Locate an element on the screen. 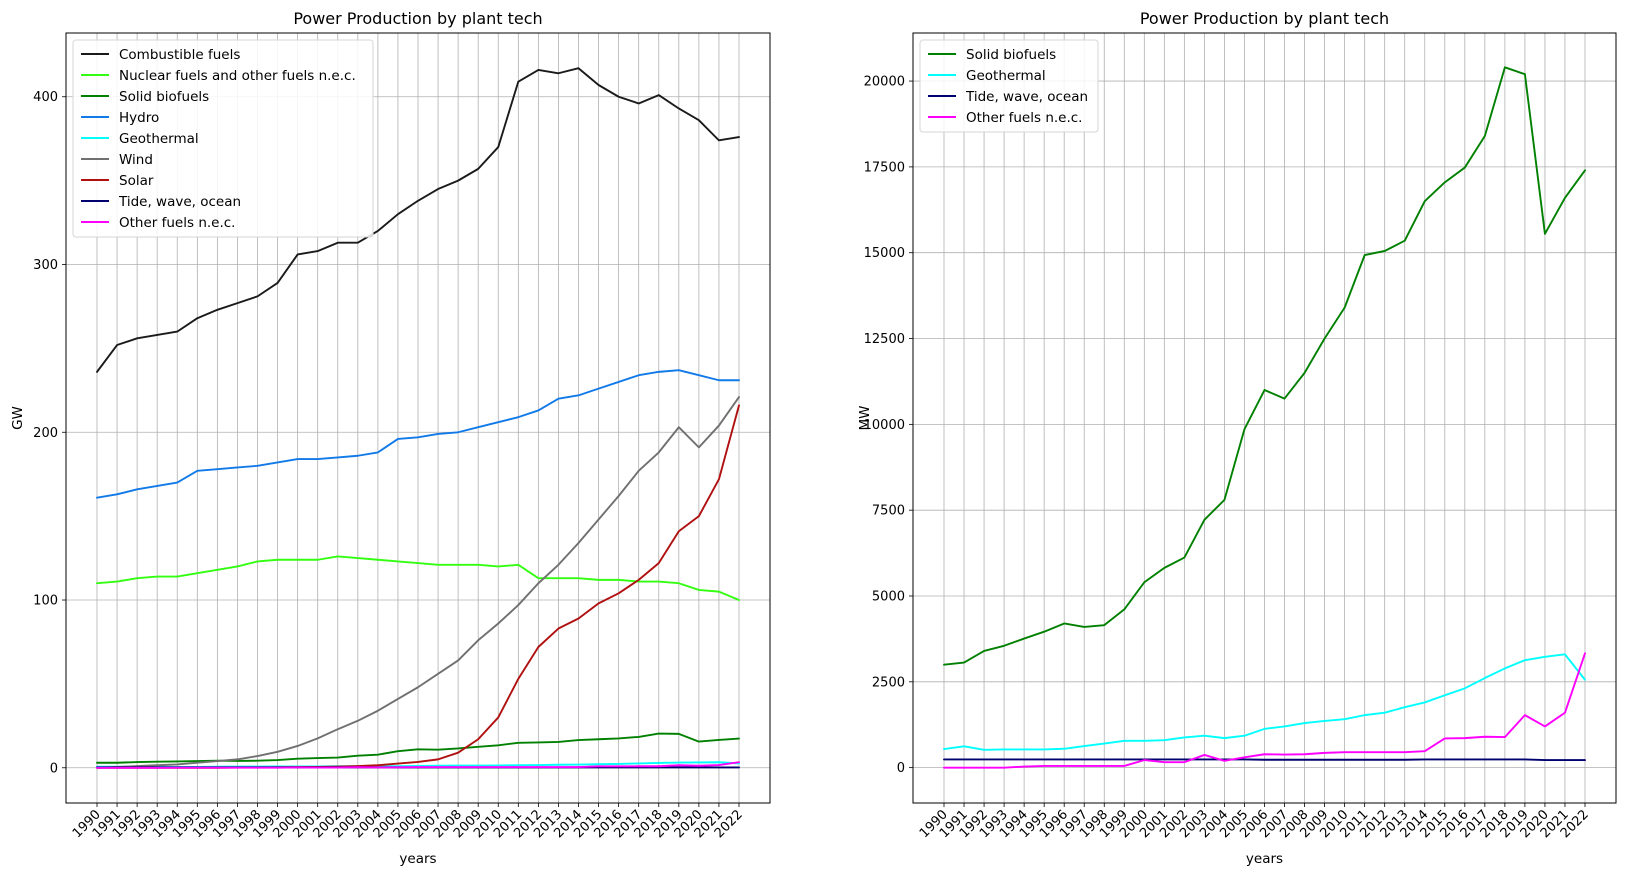 The height and width of the screenshot is (876, 1625). series-line-tide-wave-ocean is located at coordinates (1264, 760).